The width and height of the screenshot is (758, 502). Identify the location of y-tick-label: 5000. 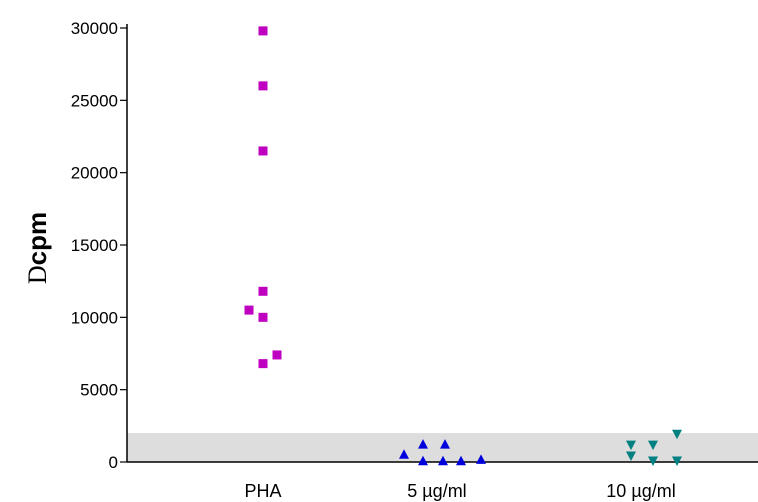
(99, 390).